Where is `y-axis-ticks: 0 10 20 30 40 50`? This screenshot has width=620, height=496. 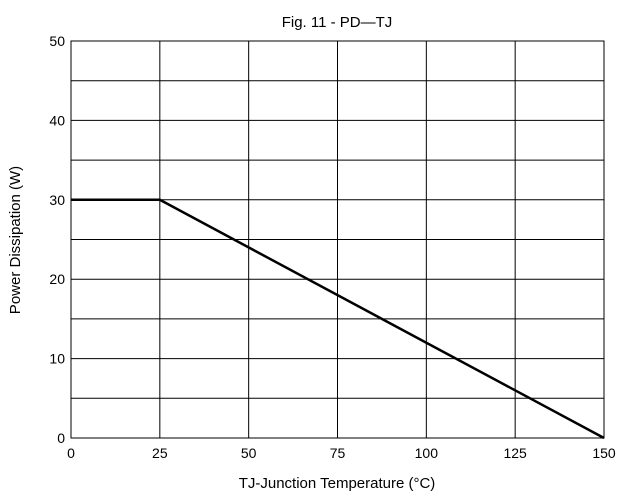 y-axis-ticks: 0 10 20 30 40 50 is located at coordinates (57, 239).